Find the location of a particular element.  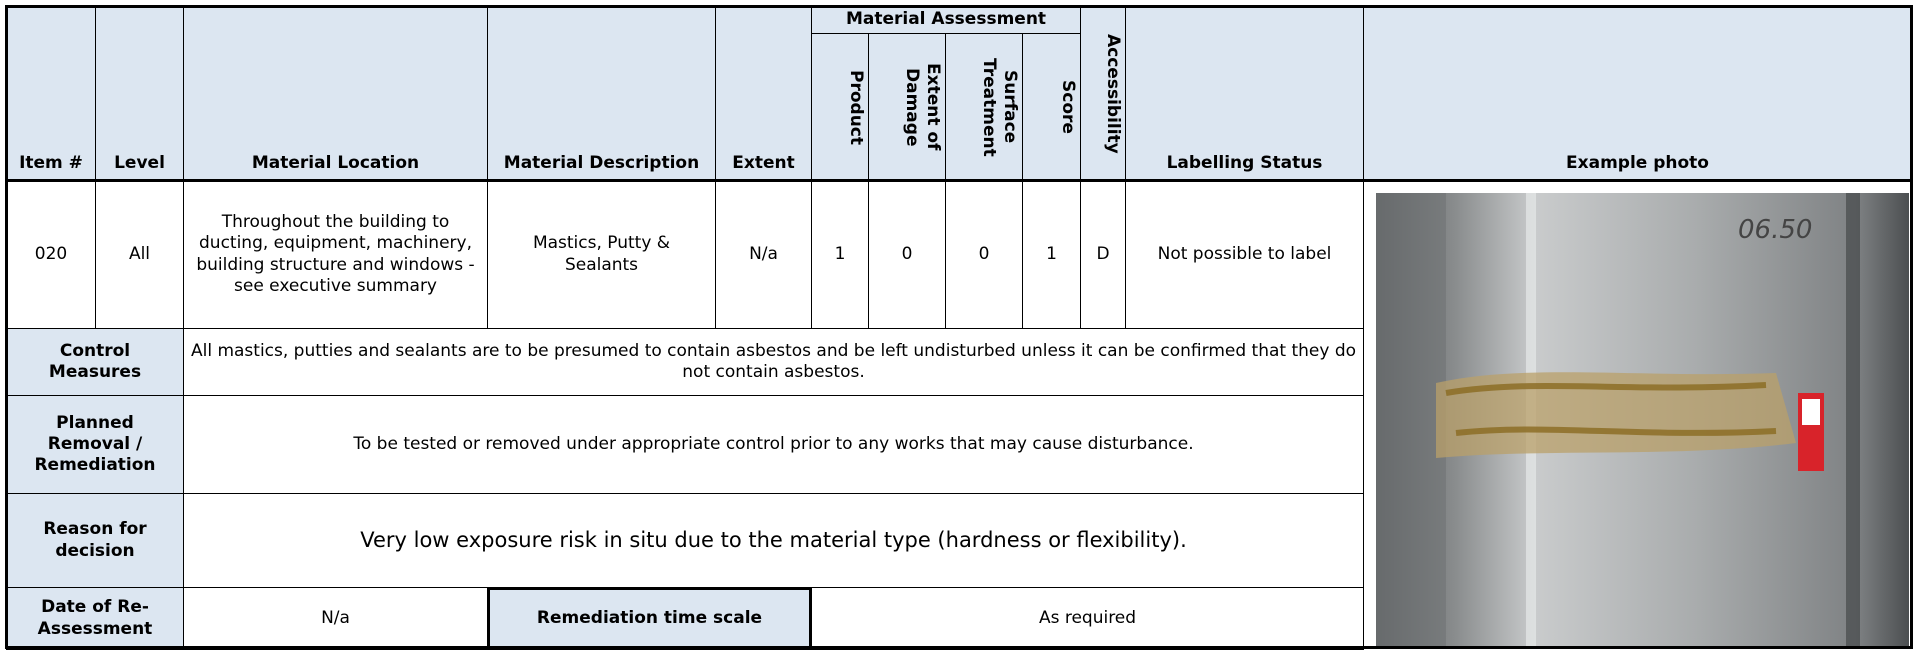

label-cell: Remediation time scale is located at coordinates (649, 618).